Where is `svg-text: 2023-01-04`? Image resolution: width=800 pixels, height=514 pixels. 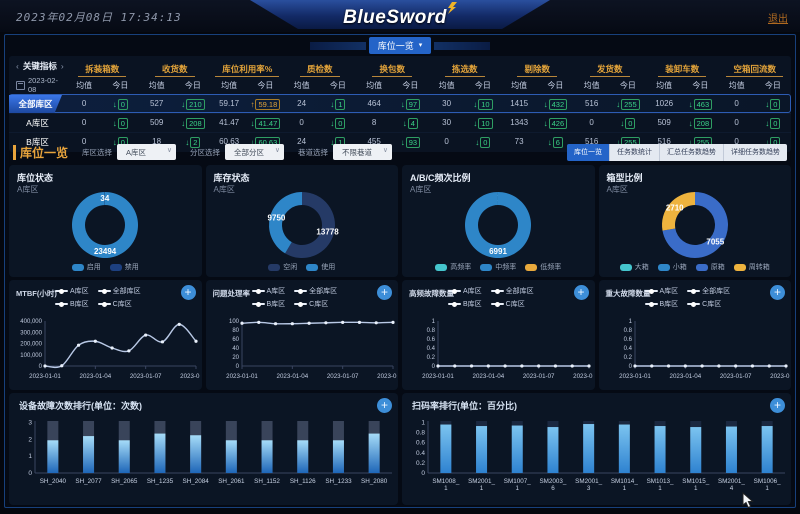
svg-text: 2023-01-04 is located at coordinates (489, 376).